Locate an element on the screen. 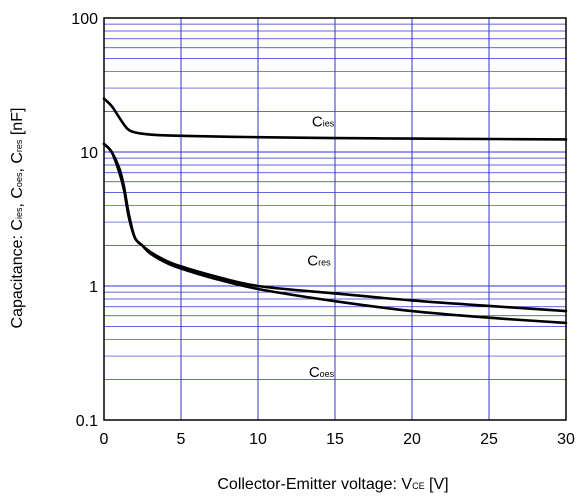  x-tick-labels: 0 5 10 15 20 25 30 is located at coordinates (337, 439).